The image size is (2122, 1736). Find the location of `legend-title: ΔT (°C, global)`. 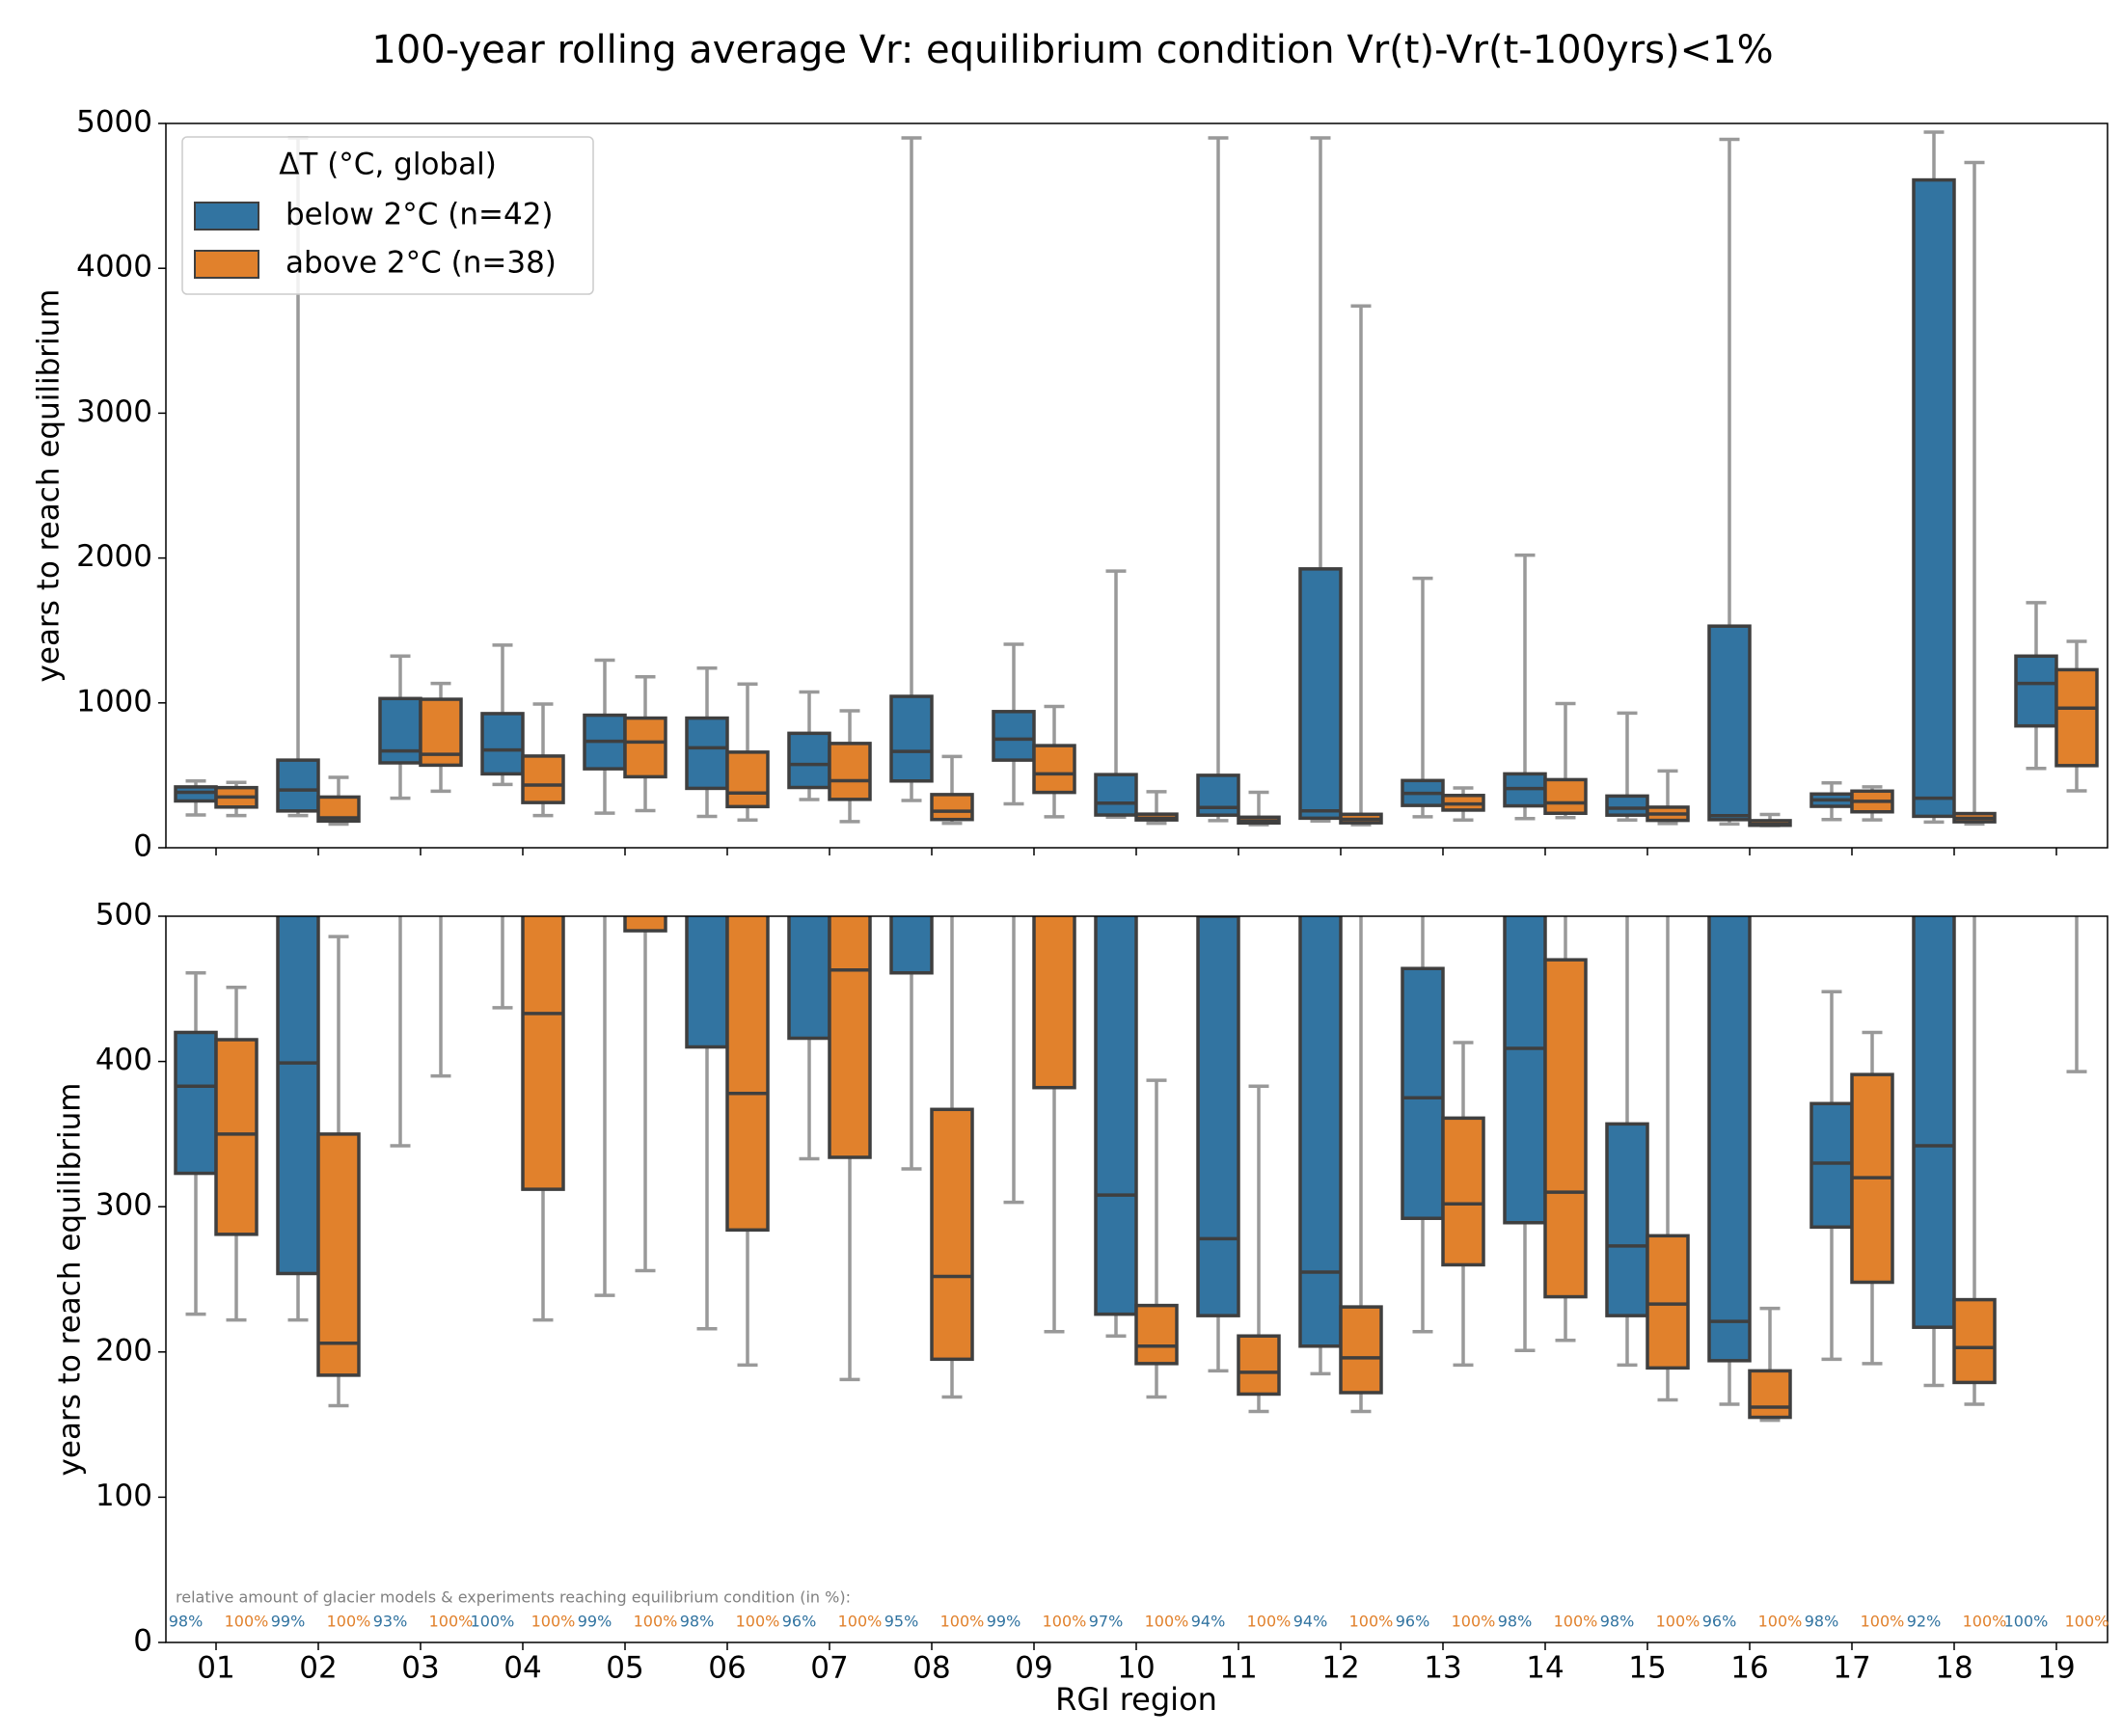

legend-title: ΔT (°C, global) is located at coordinates (388, 165).